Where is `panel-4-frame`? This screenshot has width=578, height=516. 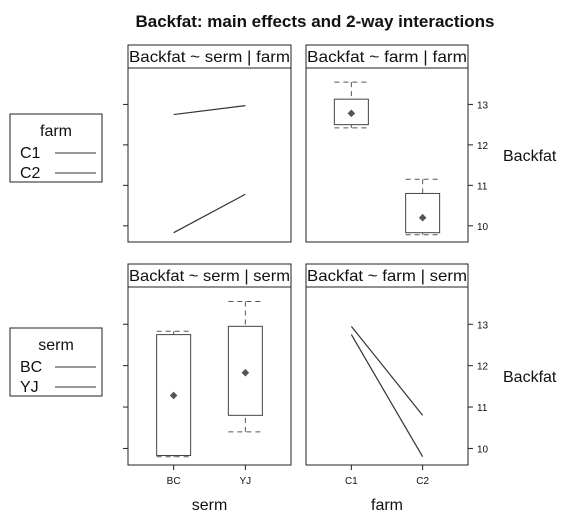 panel-4-frame is located at coordinates (387, 364).